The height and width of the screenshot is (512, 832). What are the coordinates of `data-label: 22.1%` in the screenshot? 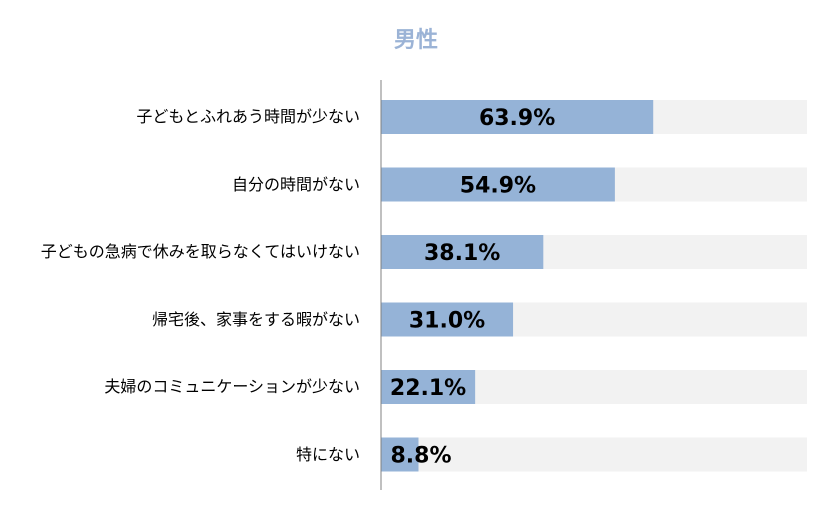 It's located at (428, 388).